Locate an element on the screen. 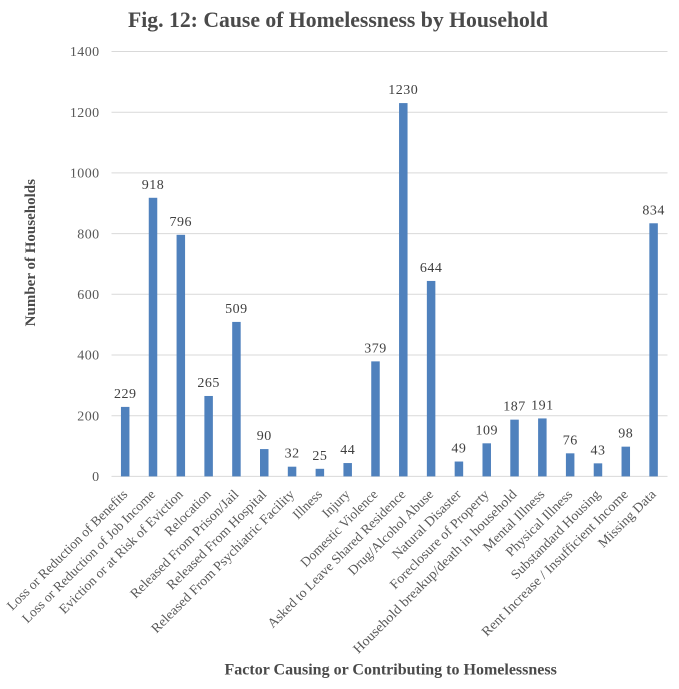 The width and height of the screenshot is (679, 689). svg-text: 44 is located at coordinates (347, 450).